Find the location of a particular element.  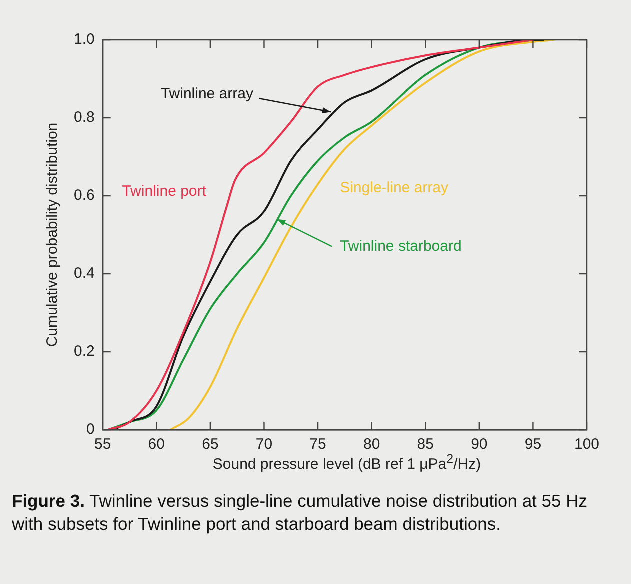

y-tick-label: 0.6 is located at coordinates (84, 195).